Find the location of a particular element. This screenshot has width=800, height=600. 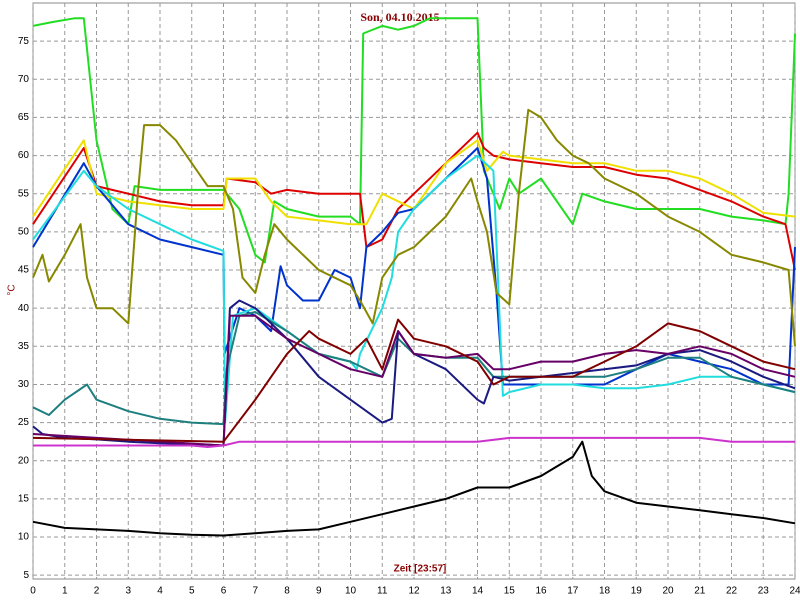

y-tick-label: 75 is located at coordinates (24, 41).